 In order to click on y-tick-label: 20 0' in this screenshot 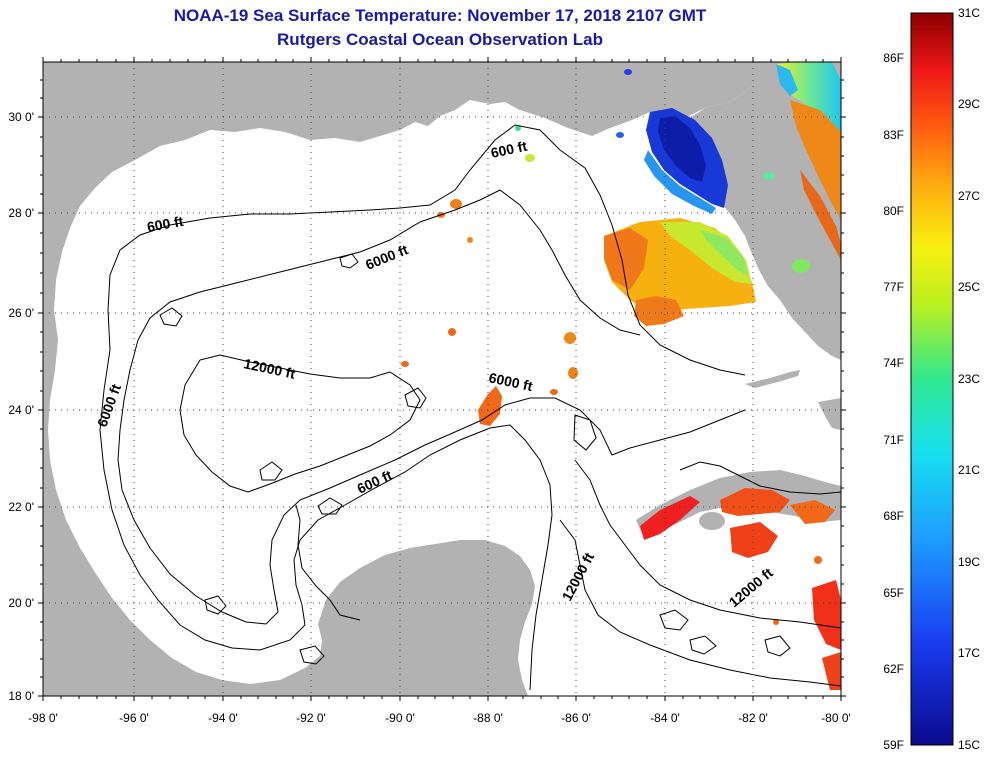, I will do `click(21, 603)`.